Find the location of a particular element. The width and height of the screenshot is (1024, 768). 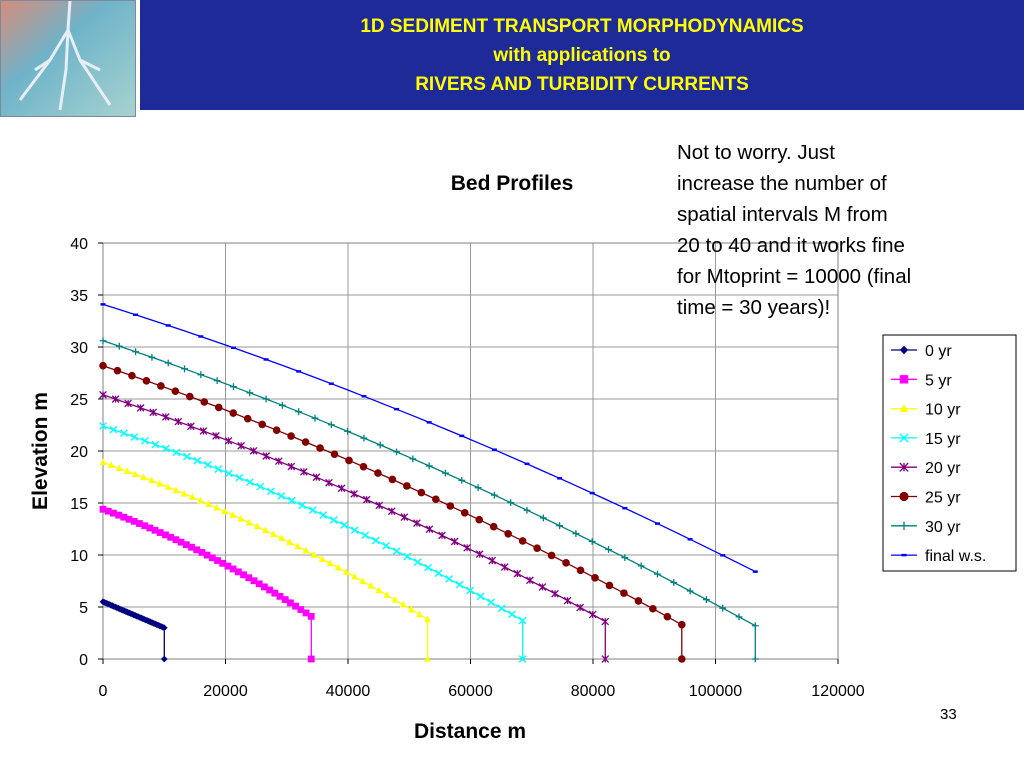

legend-label: 15 yr is located at coordinates (943, 439).